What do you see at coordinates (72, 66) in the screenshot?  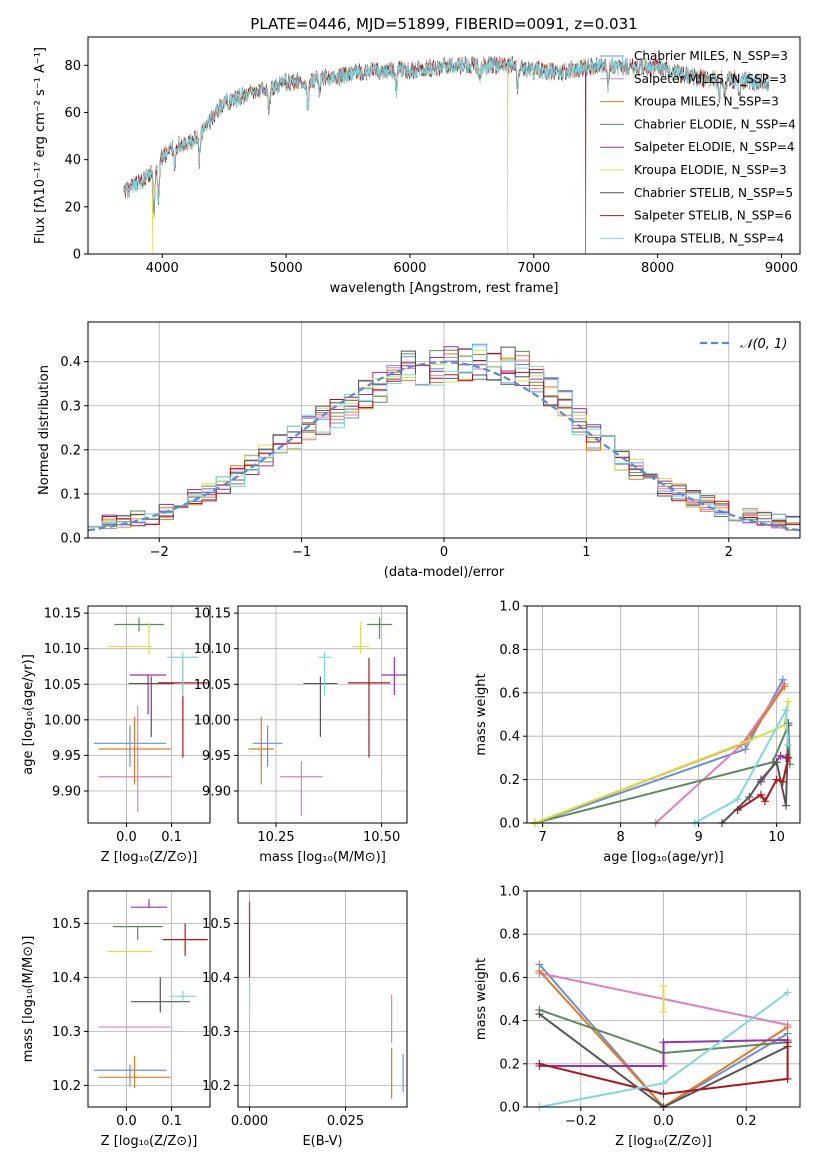 I see `y-tick-label: 80` at bounding box center [72, 66].